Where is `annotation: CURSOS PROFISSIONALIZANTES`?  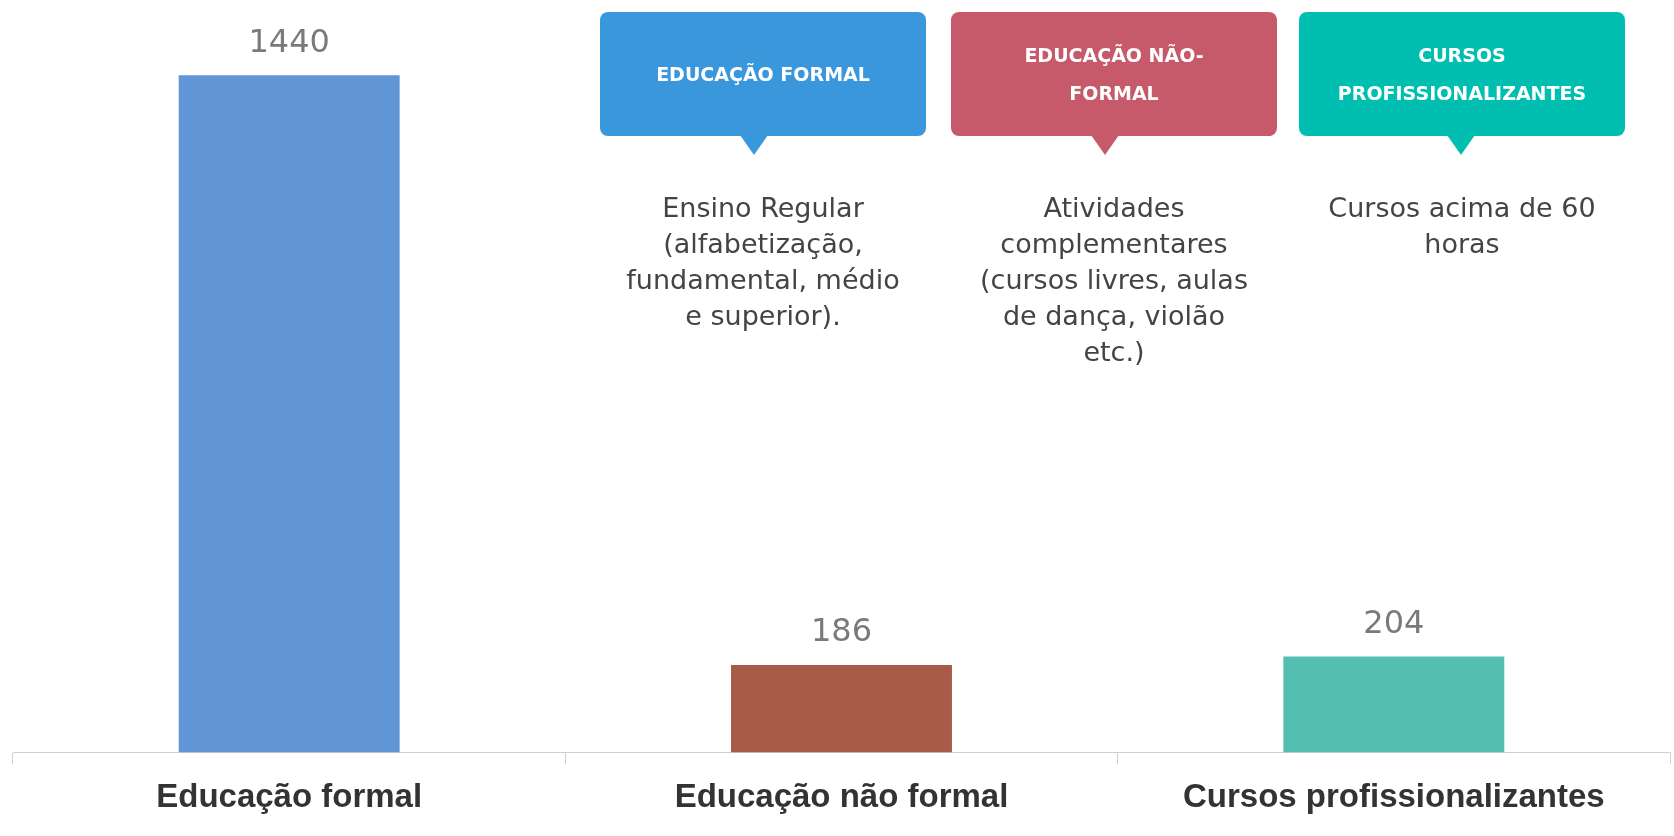
annotation: CURSOS PROFISSIONALIZANTES is located at coordinates (1462, 74).